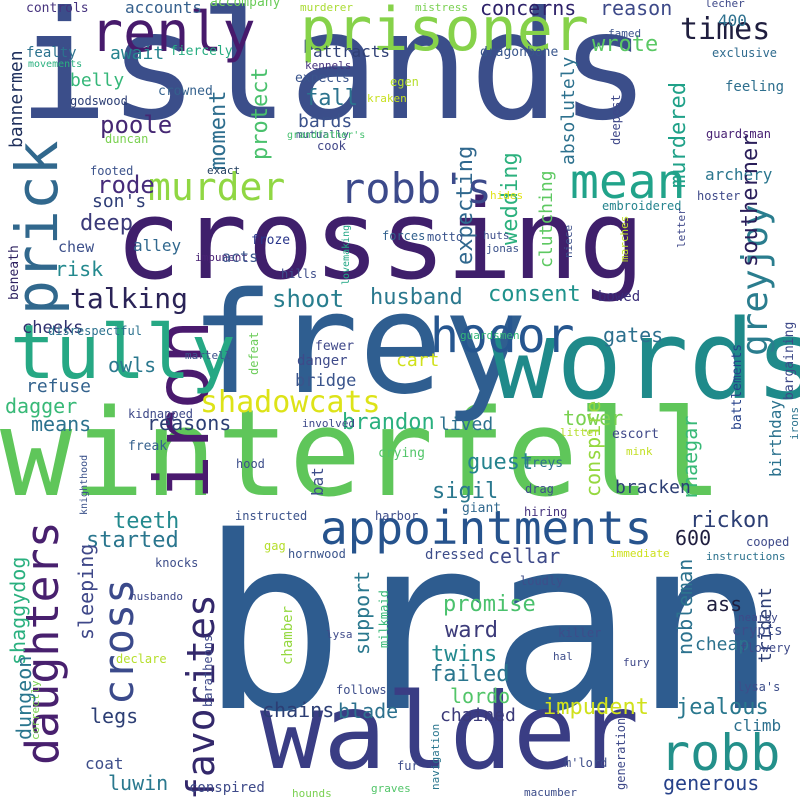  I want to click on word-5: words, so click(645, 360).